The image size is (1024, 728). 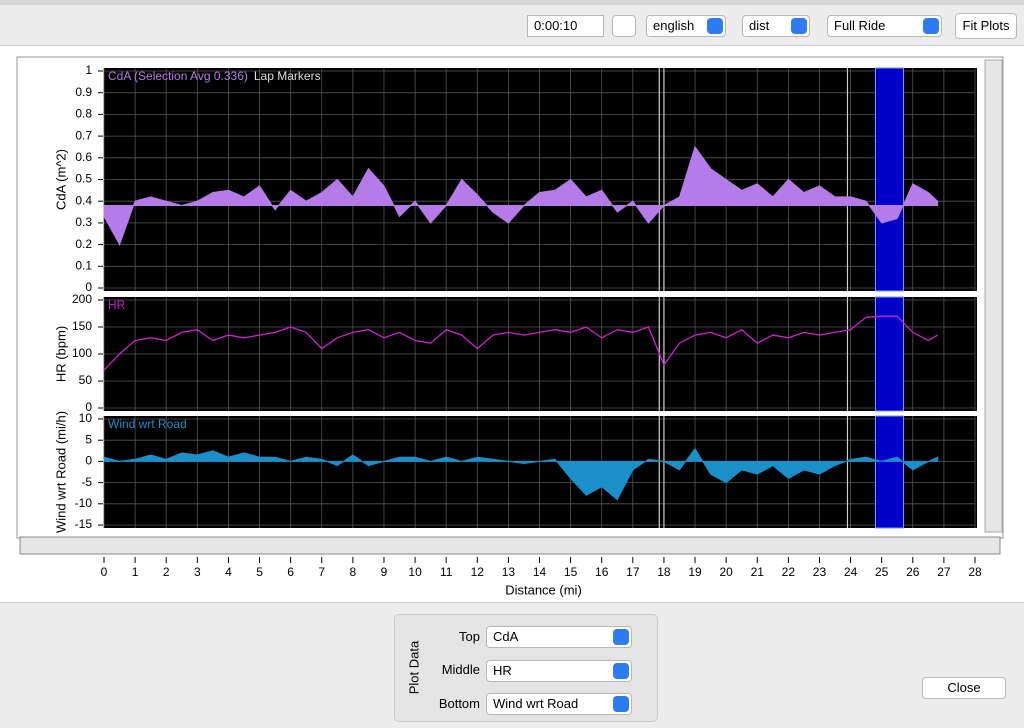 What do you see at coordinates (83, 200) in the screenshot?
I see `y-tick-label: 0.4` at bounding box center [83, 200].